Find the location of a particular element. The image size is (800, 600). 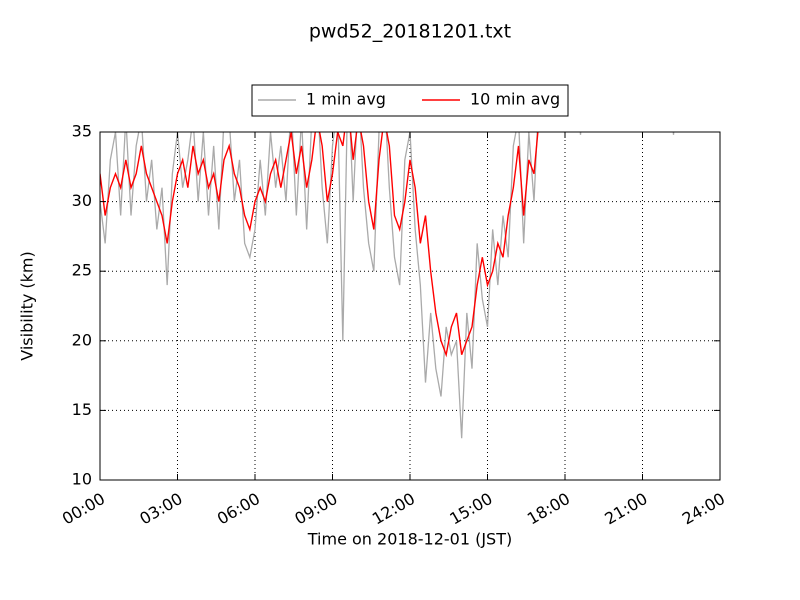

legend-box is located at coordinates (410, 100).